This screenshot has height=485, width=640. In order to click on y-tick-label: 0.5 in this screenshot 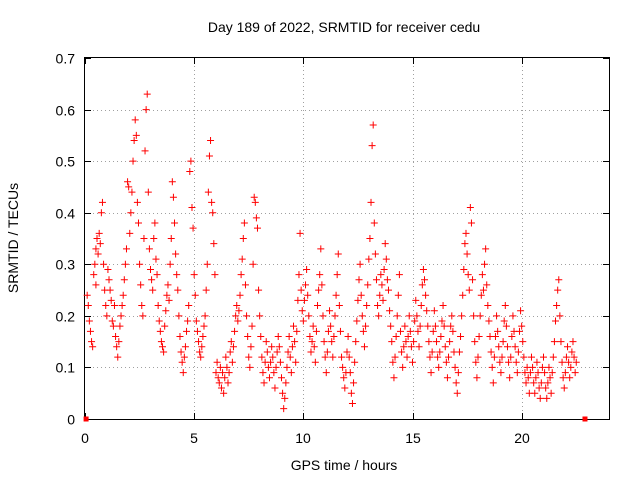, I will do `click(66, 162)`.